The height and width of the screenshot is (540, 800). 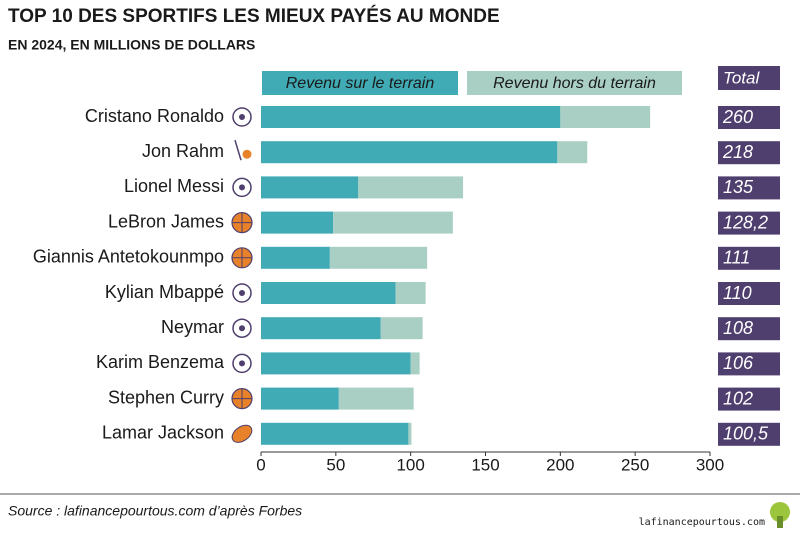 I want to click on y-tick-label: Kylian Mbappé, so click(x=164, y=292).